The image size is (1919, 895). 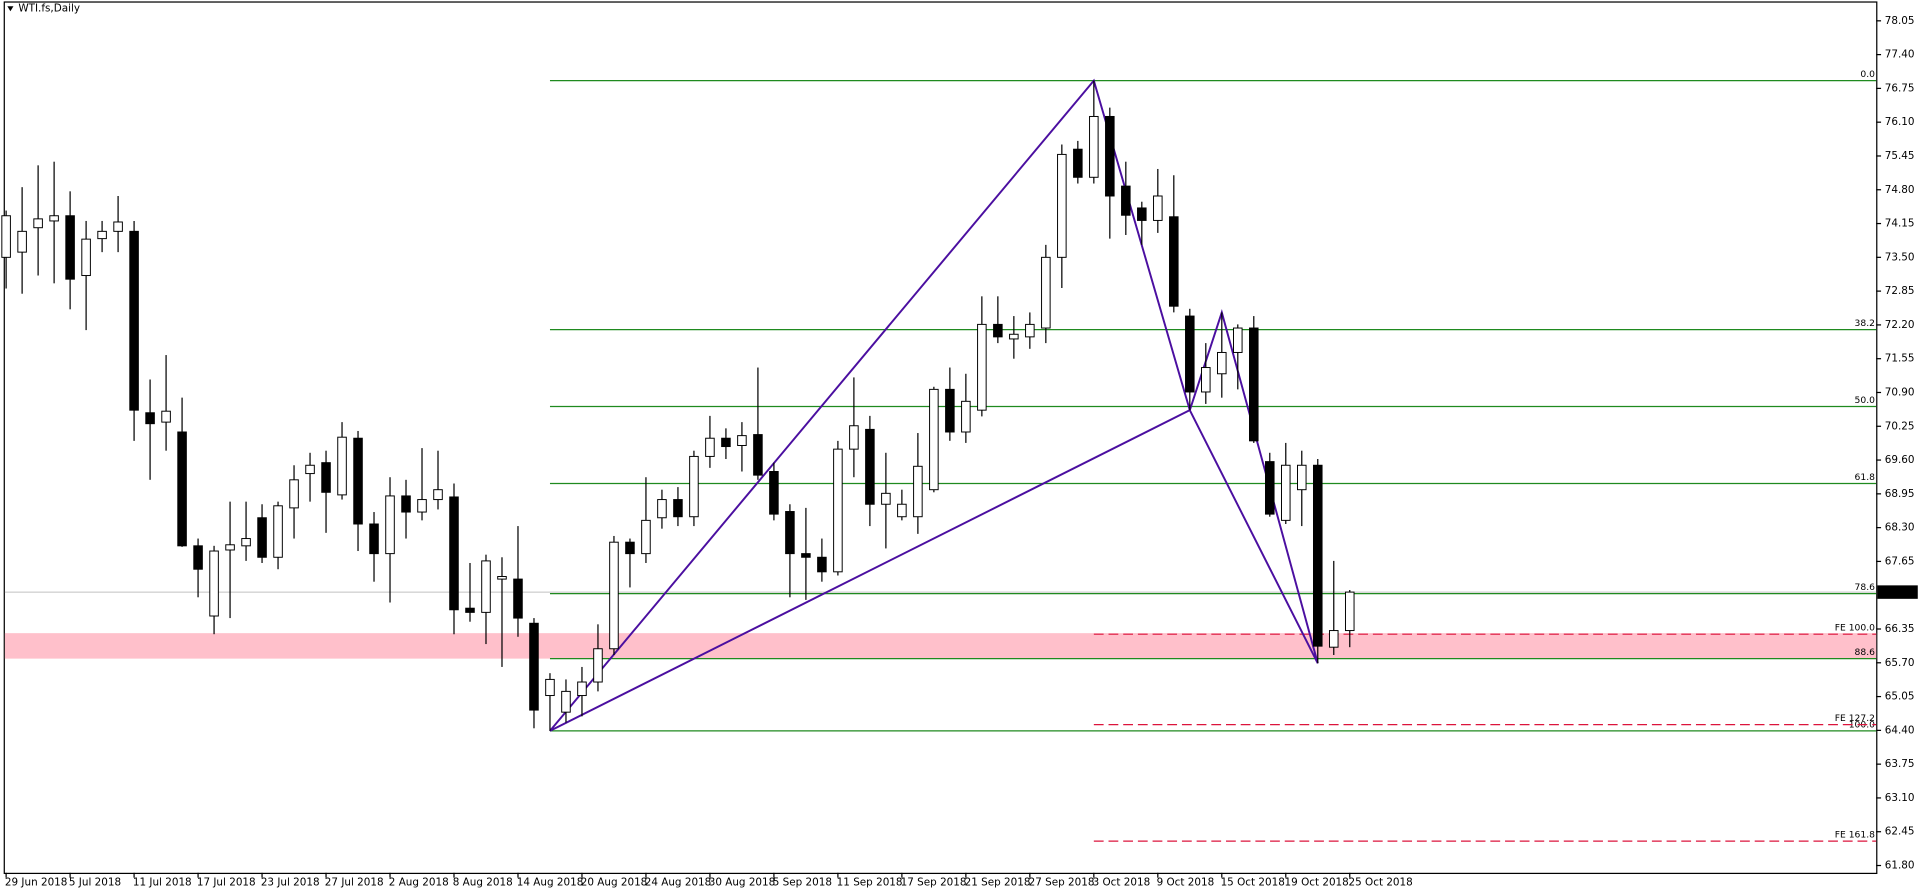 What do you see at coordinates (1900, 730) in the screenshot?
I see `y-tick-label: 64.40` at bounding box center [1900, 730].